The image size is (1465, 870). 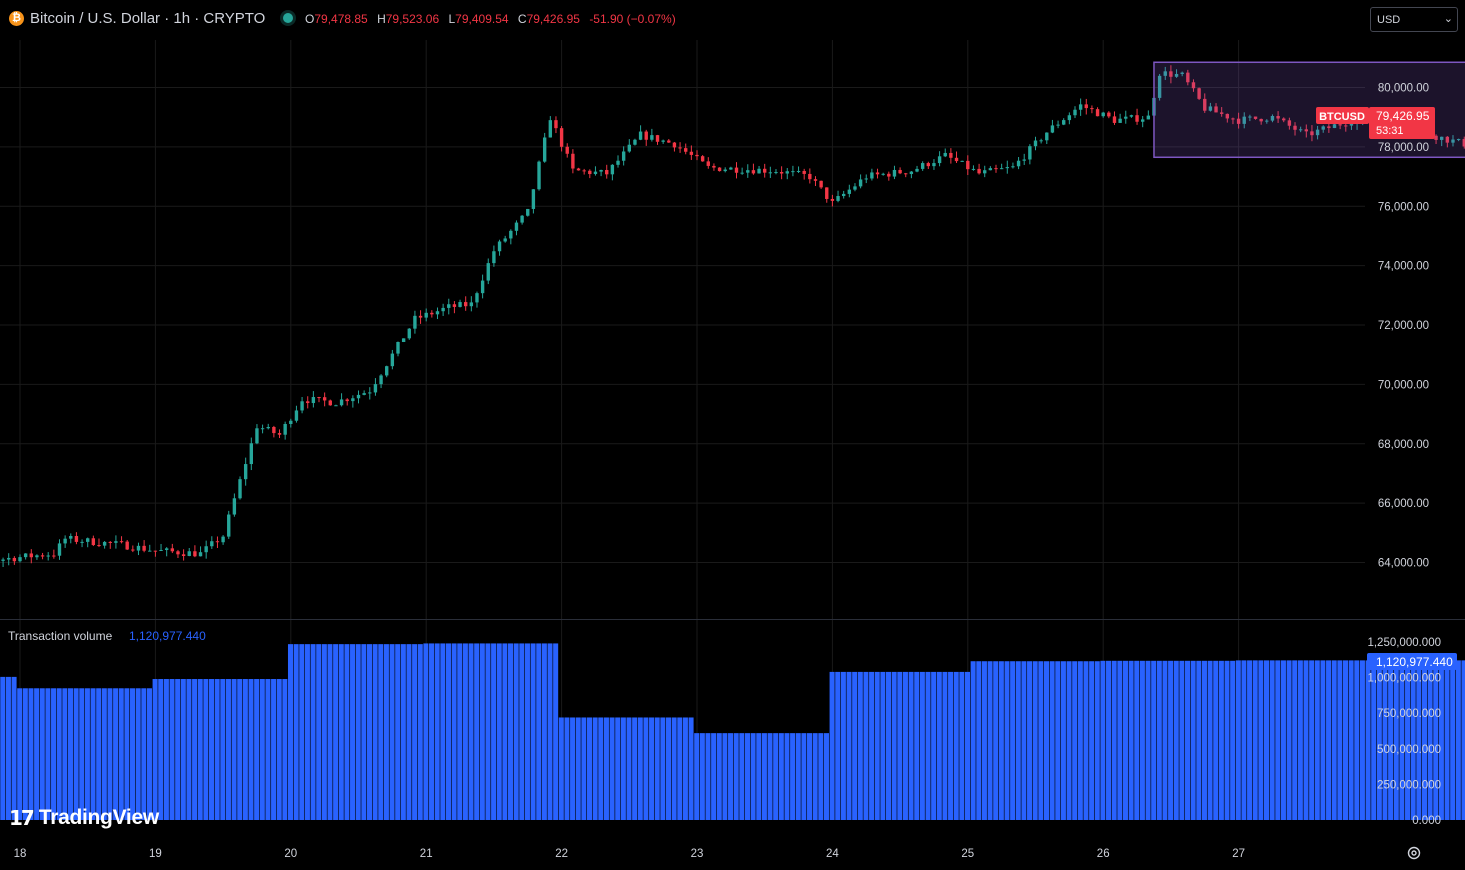 What do you see at coordinates (60, 636) in the screenshot?
I see `volume-indicator-label: Transaction volume` at bounding box center [60, 636].